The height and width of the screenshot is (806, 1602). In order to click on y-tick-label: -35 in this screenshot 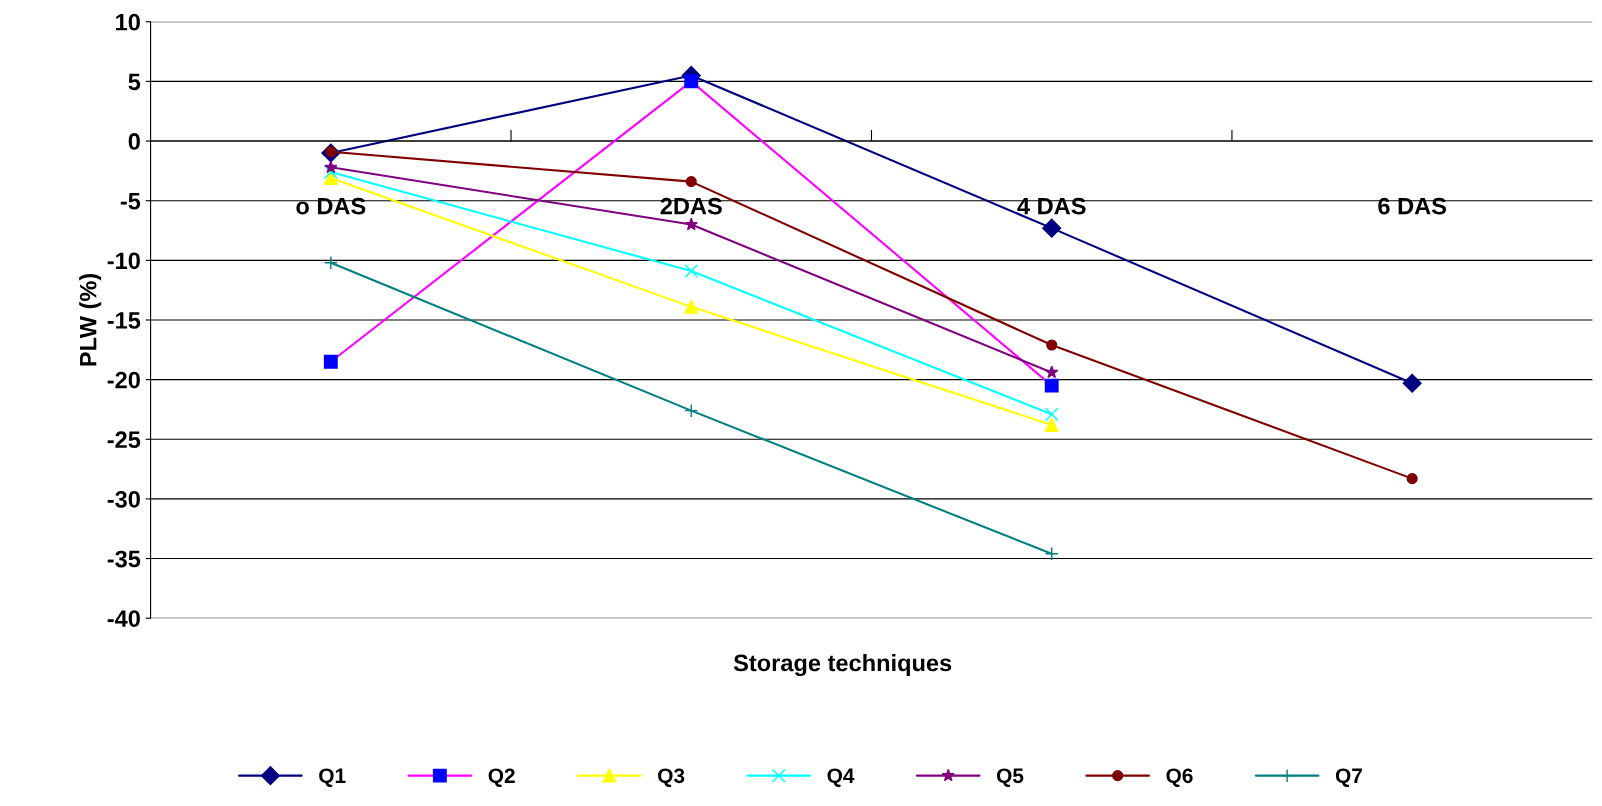, I will do `click(124, 559)`.